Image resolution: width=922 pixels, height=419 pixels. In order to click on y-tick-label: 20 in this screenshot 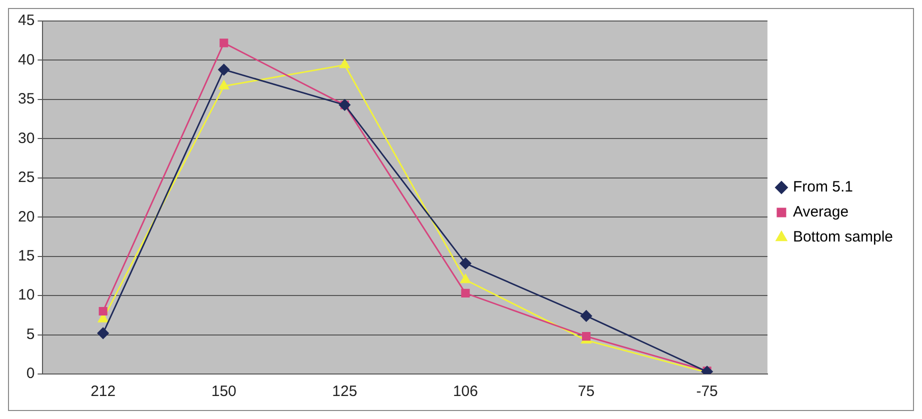, I will do `click(26, 217)`.